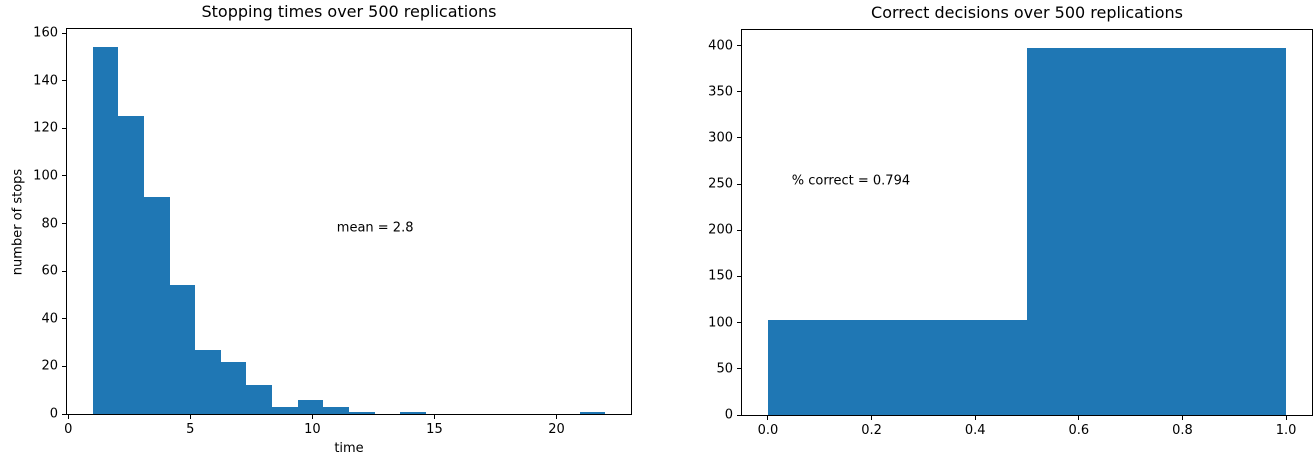 Image resolution: width=1315 pixels, height=468 pixels. Describe the element at coordinates (1286, 430) in the screenshot. I see `x-tick-label: 1.0` at that location.